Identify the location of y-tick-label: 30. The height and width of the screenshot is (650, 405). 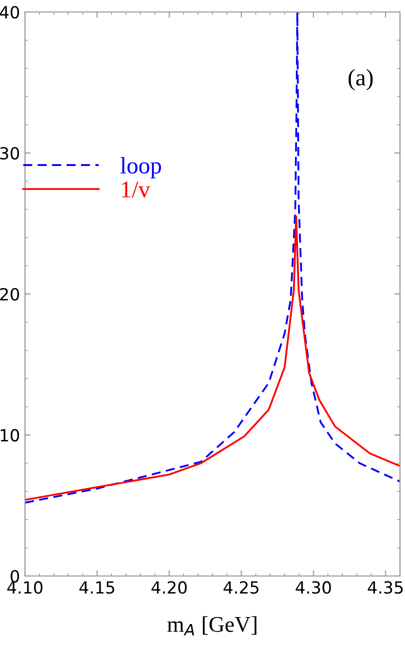
(10, 153).